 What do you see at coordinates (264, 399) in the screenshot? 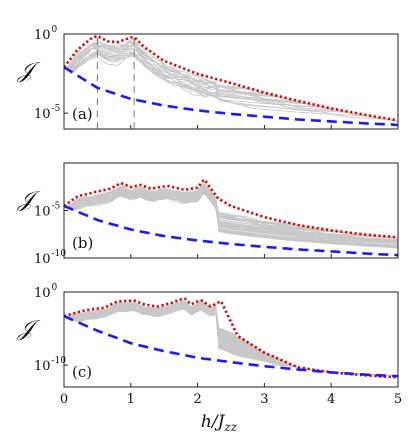
I see `x-tick-label: 3` at bounding box center [264, 399].